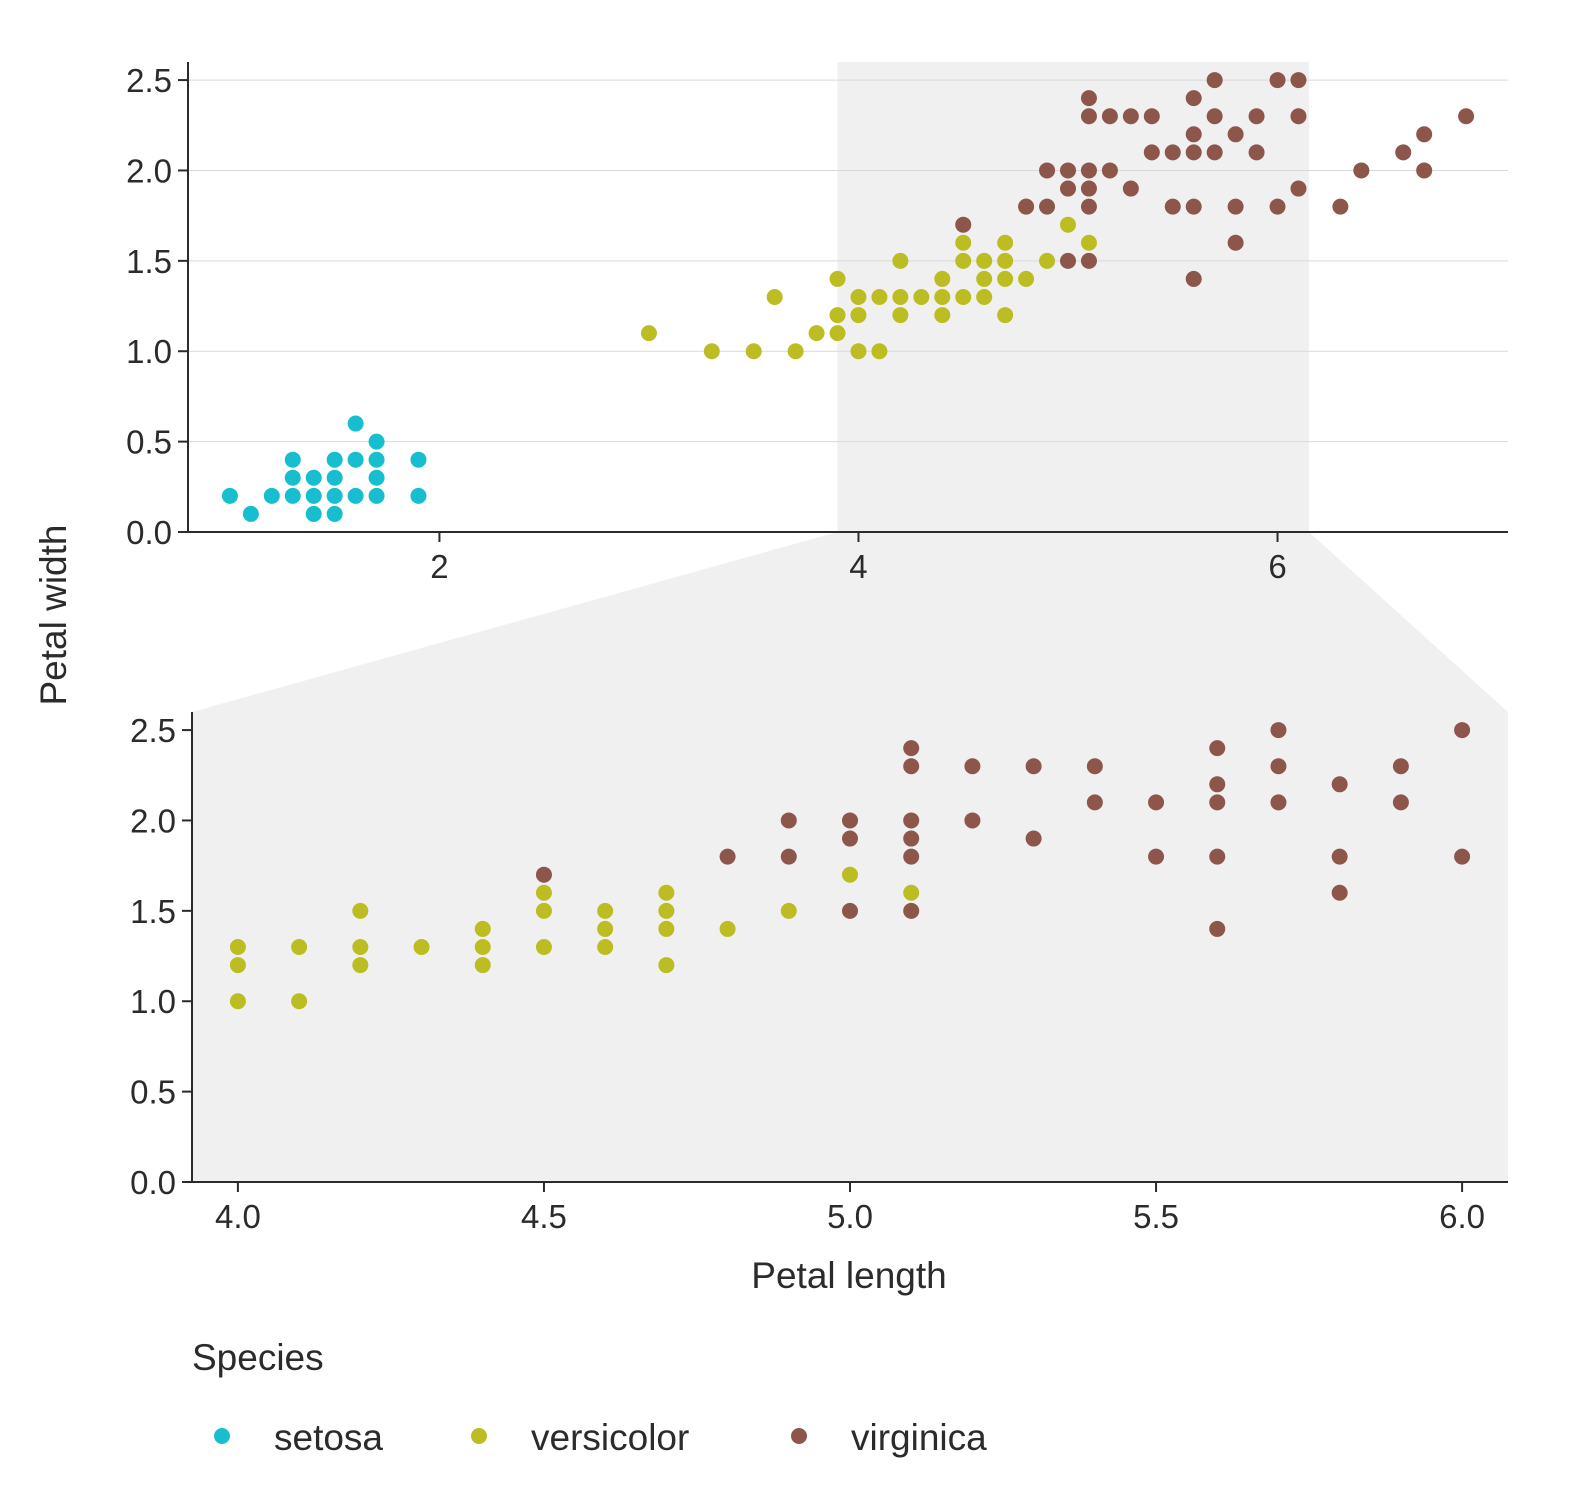 This screenshot has width=1575, height=1500. I want to click on legend-marker-setosa, so click(222, 1436).